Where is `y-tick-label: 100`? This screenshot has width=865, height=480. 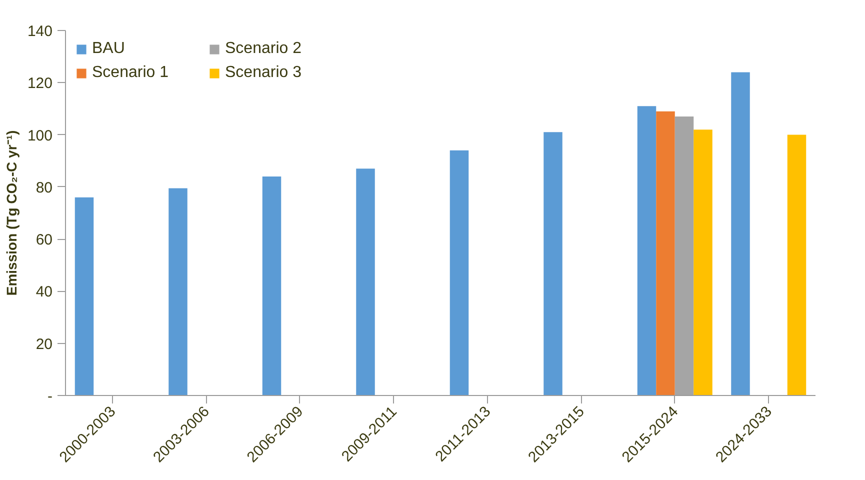
y-tick-label: 100 is located at coordinates (40, 135).